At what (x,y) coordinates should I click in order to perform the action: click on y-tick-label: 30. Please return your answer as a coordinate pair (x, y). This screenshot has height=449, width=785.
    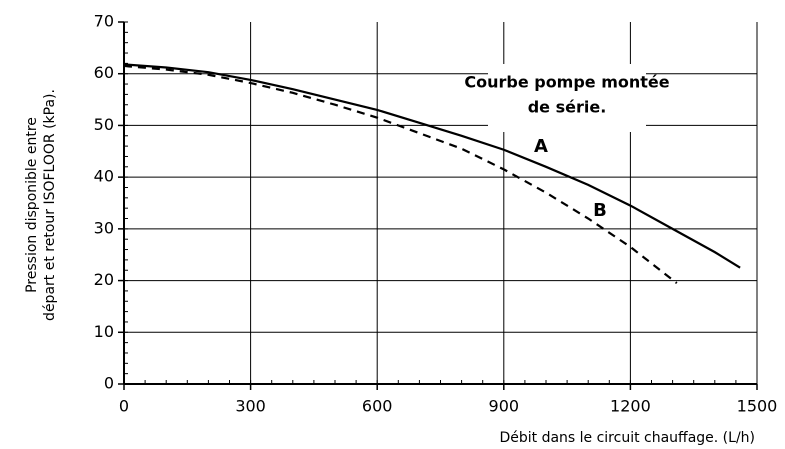
    Looking at the image, I should click on (104, 227).